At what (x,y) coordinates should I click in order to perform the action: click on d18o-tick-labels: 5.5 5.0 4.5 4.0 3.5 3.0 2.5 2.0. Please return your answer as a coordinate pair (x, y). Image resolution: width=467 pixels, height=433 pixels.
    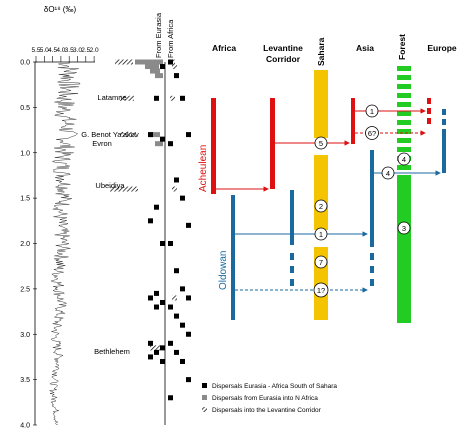
    Looking at the image, I should click on (65, 54).